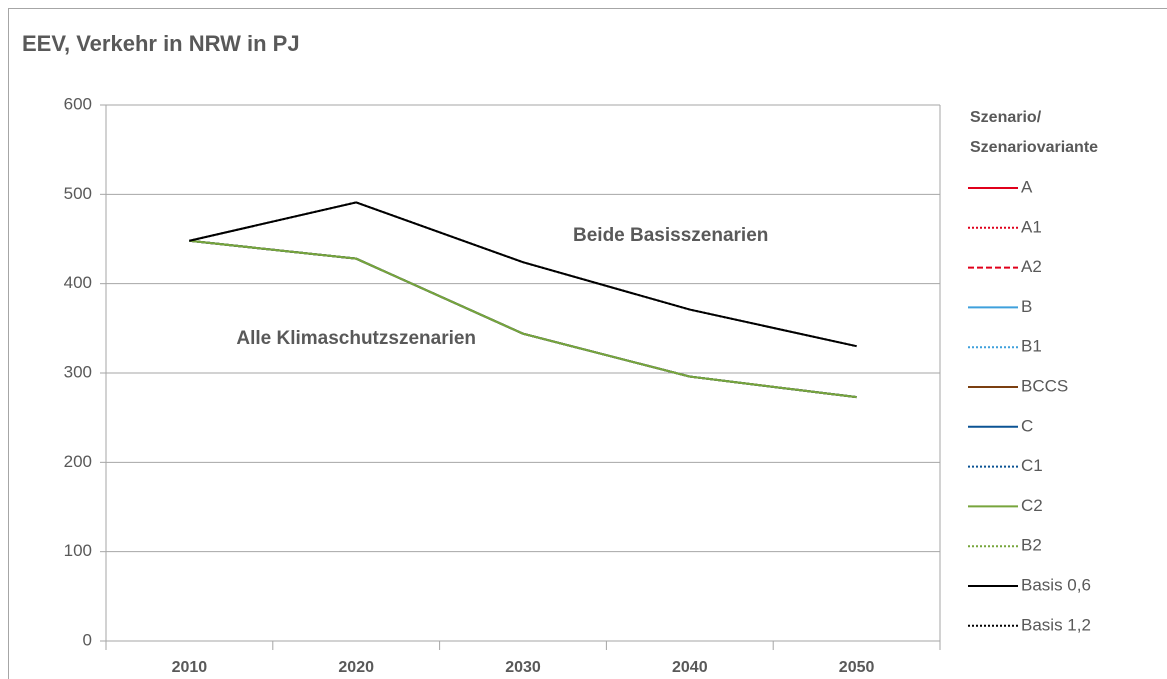 The width and height of the screenshot is (1167, 679). What do you see at coordinates (1031, 346) in the screenshot?
I see `legend-label: B1` at bounding box center [1031, 346].